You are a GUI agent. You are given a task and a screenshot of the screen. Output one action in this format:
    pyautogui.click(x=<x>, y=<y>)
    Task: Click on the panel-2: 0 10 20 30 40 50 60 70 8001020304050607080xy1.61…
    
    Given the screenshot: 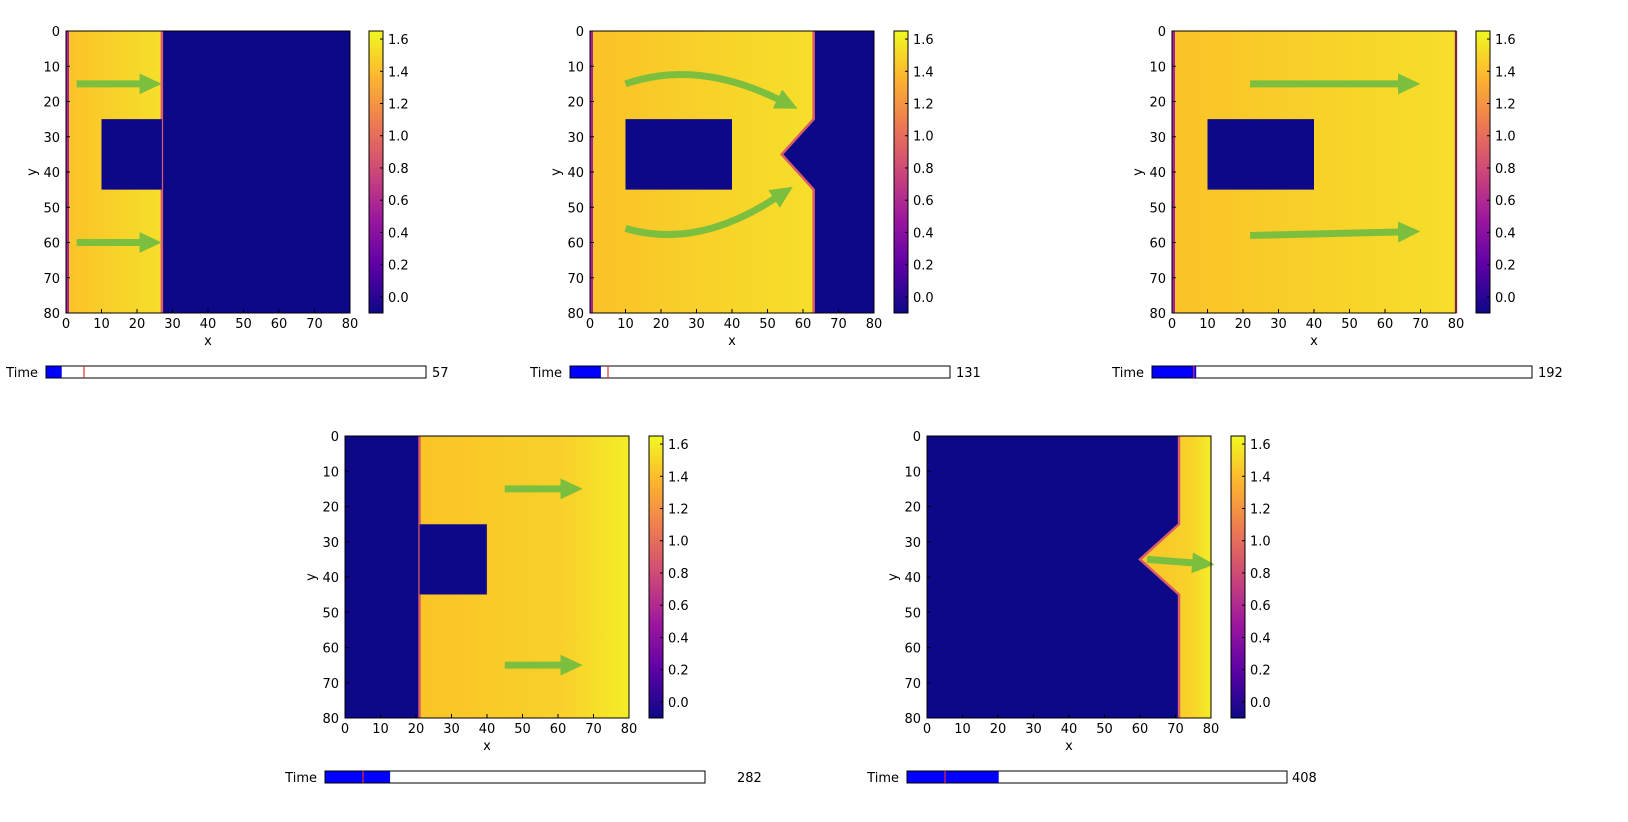 What is the action you would take?
    pyautogui.click(x=755, y=203)
    